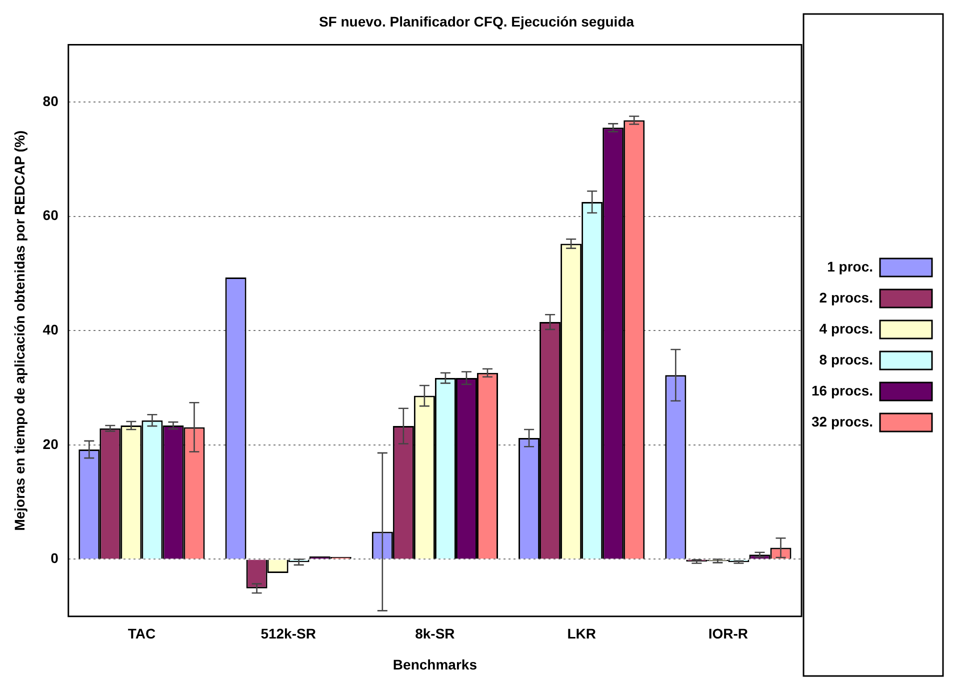 The width and height of the screenshot is (957, 686). I want to click on legend-label: 1 proc., so click(850, 266).